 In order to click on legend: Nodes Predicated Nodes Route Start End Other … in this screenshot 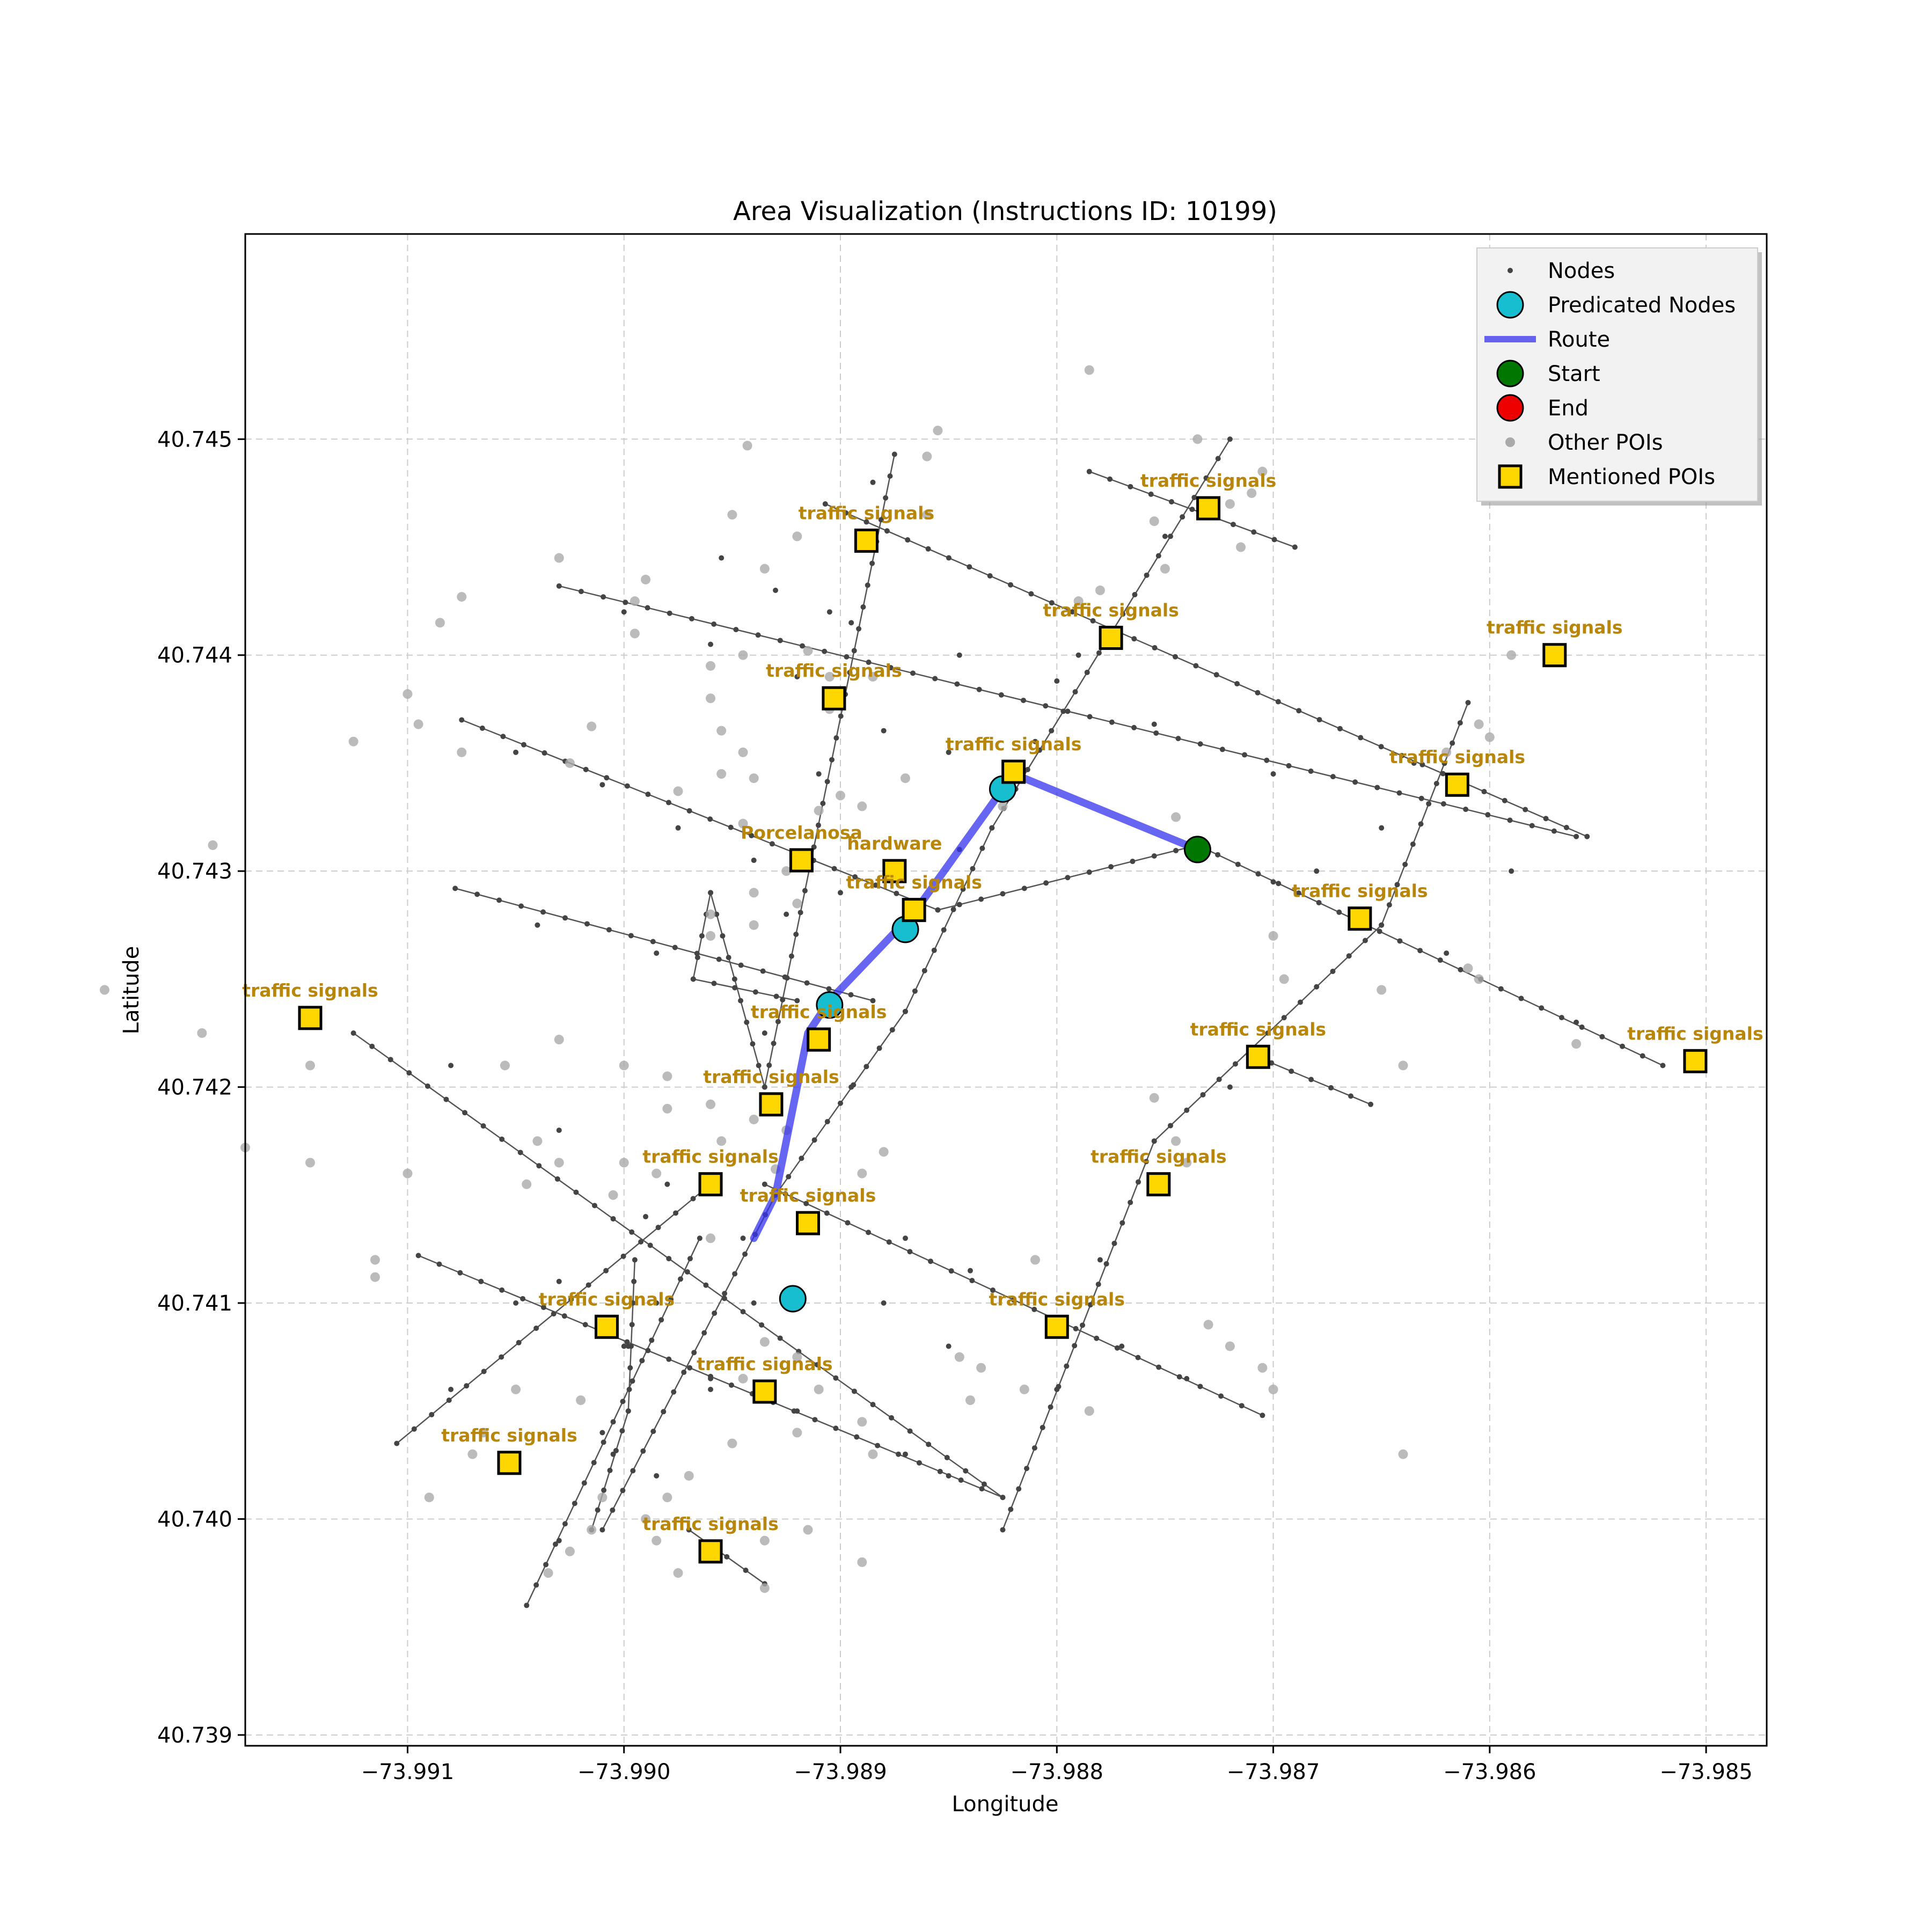, I will do `click(1619, 376)`.